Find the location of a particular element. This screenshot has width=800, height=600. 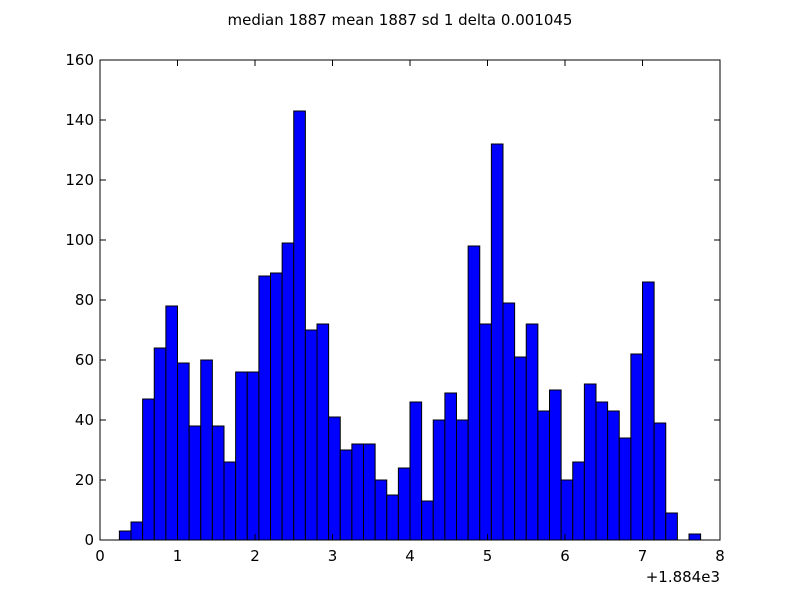

x-tick-label: 8 is located at coordinates (720, 556).